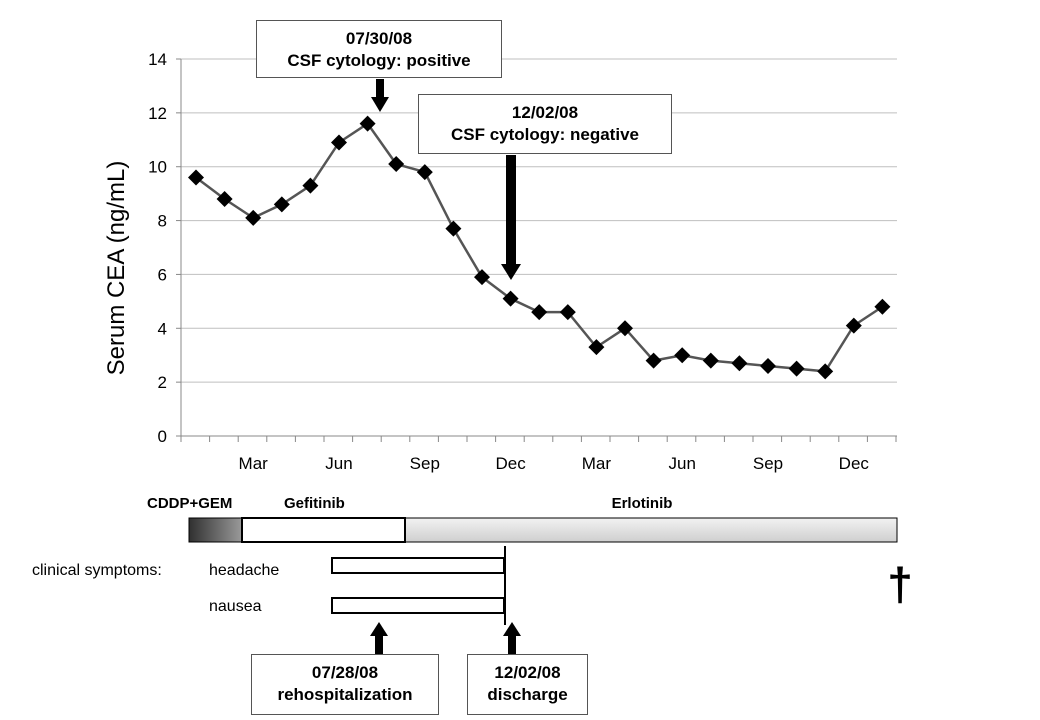  I want to click on csf-negative-callout: 12/02/08 CSF cytology: negative, so click(545, 124).